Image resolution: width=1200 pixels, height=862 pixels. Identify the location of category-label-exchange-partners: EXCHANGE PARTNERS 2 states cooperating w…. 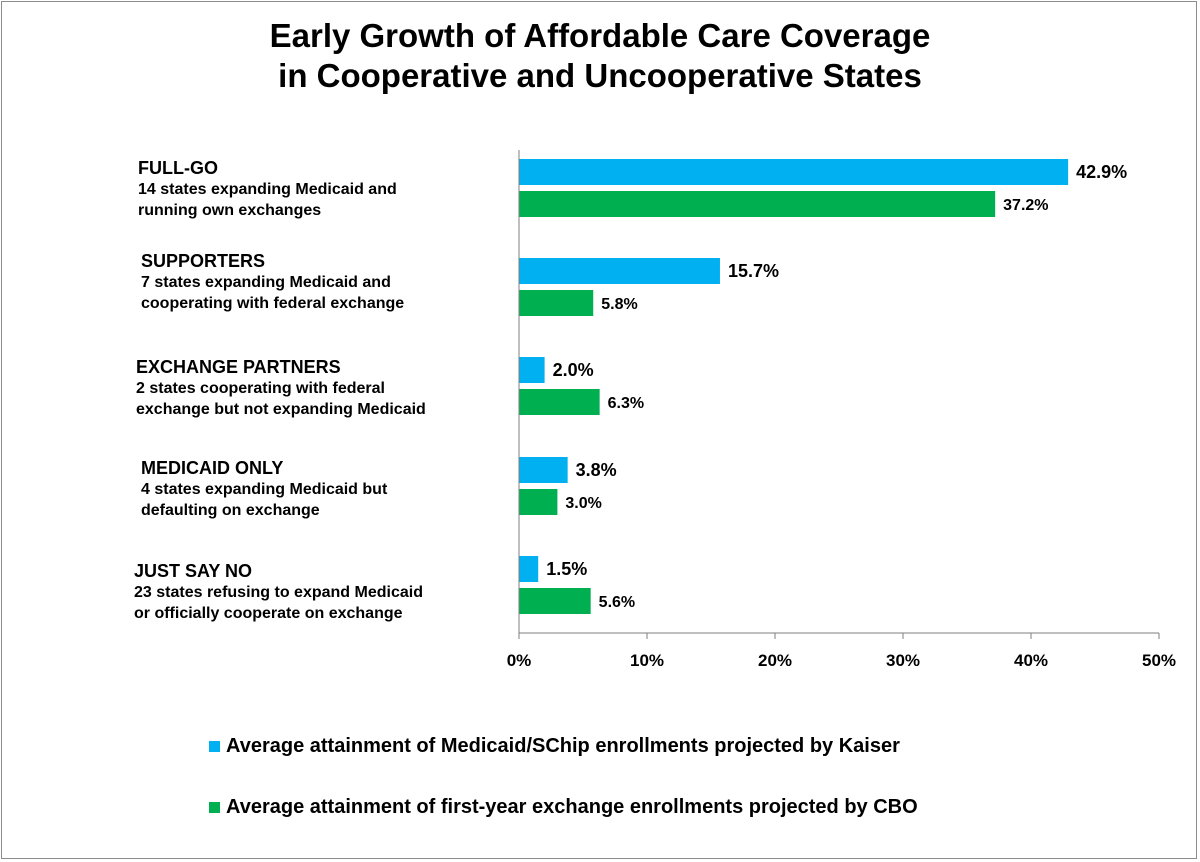
(281, 388).